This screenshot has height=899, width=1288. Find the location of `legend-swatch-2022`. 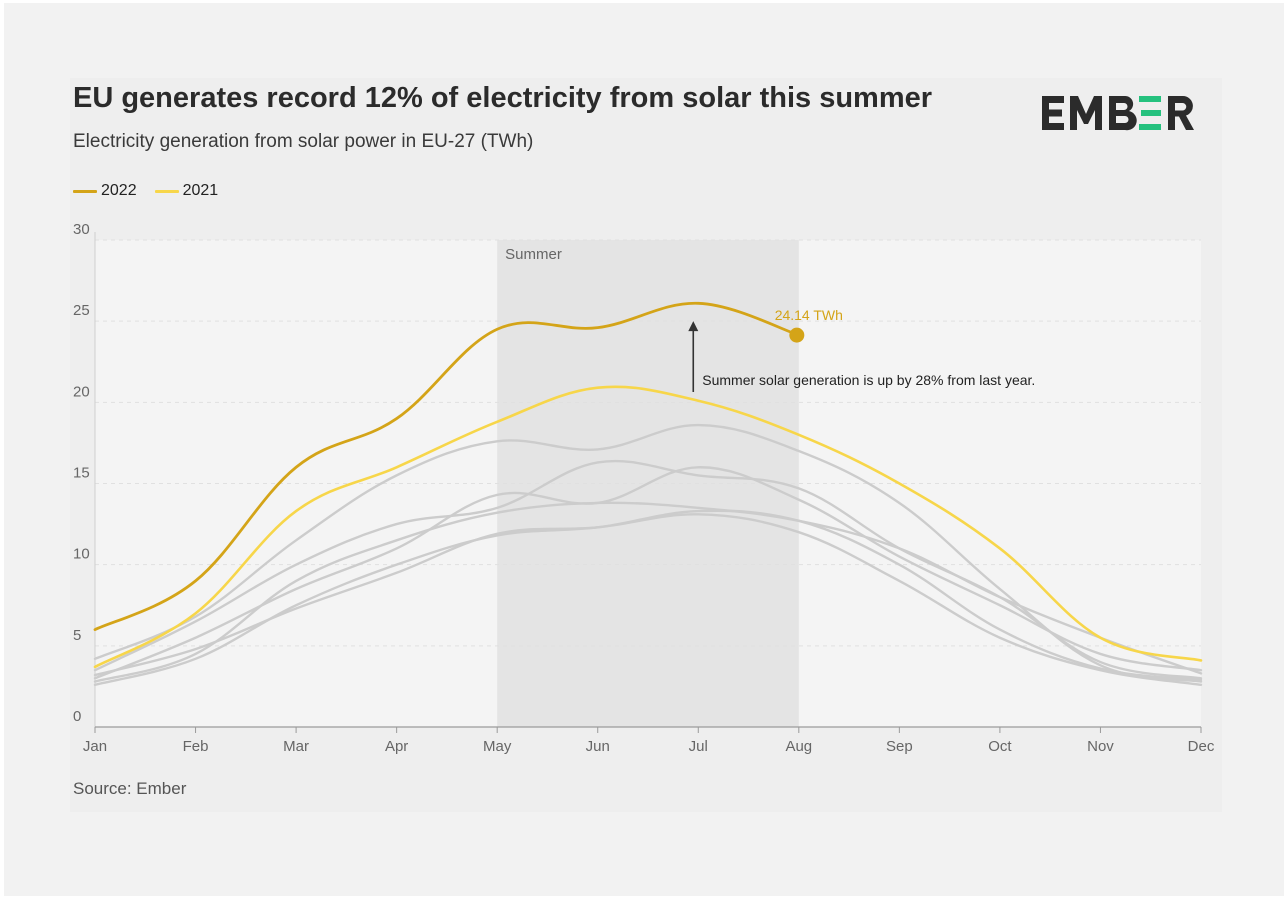

legend-swatch-2022 is located at coordinates (85, 191).